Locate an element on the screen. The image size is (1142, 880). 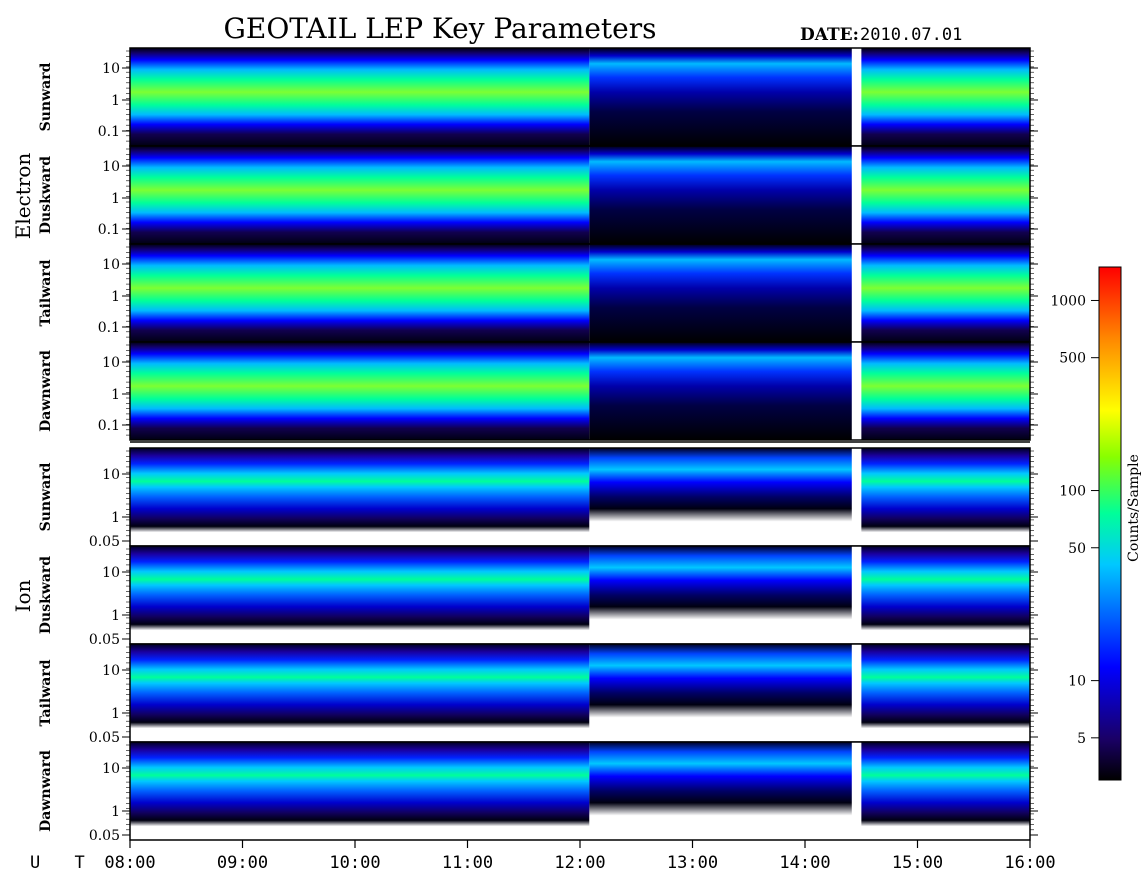
x-tick-label: 12:00 is located at coordinates (579, 863).